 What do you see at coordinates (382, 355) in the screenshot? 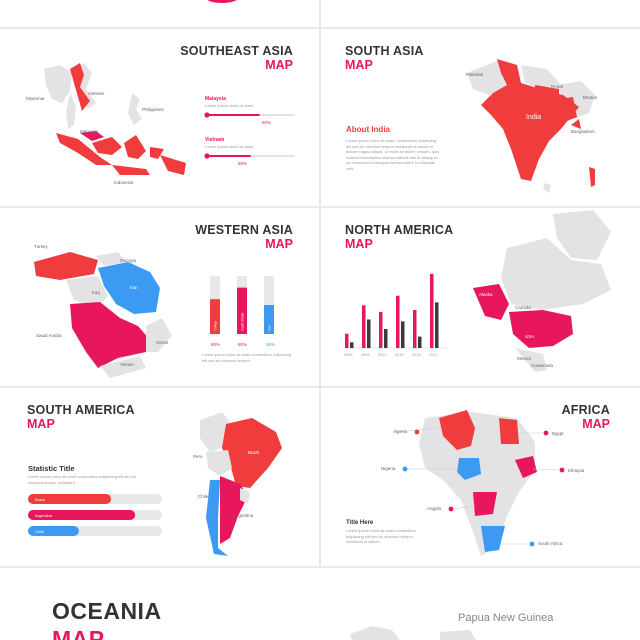
I see `x-tick-label: 2012` at bounding box center [382, 355].